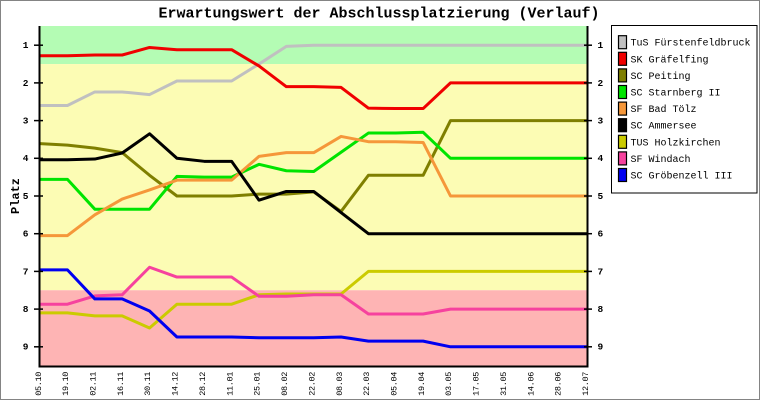  I want to click on svg-text: 05.10, so click(39, 384).